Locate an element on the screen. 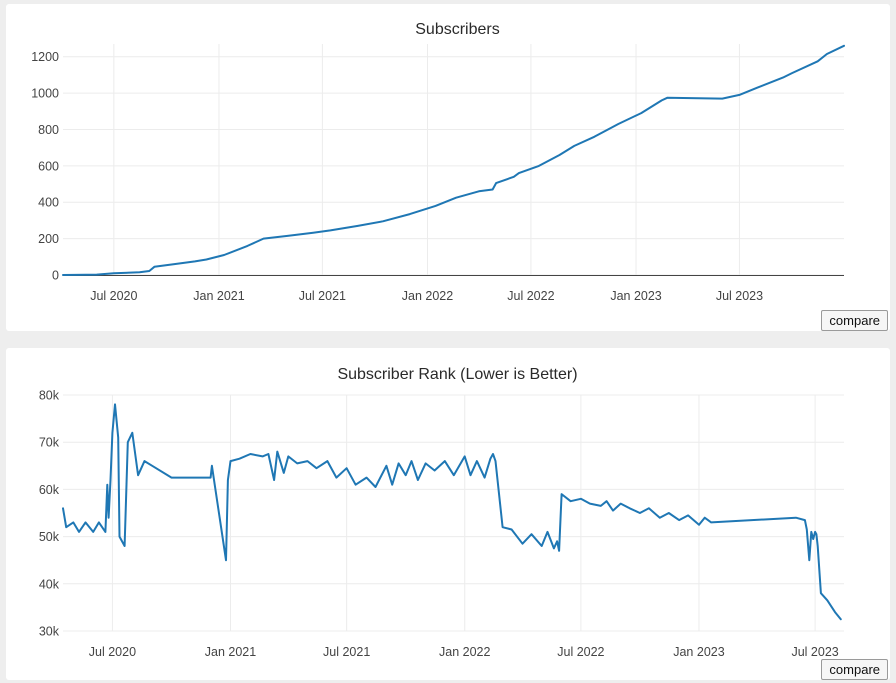  chart-title: Subscriber Rank (Lower is Better) is located at coordinates (457, 374).